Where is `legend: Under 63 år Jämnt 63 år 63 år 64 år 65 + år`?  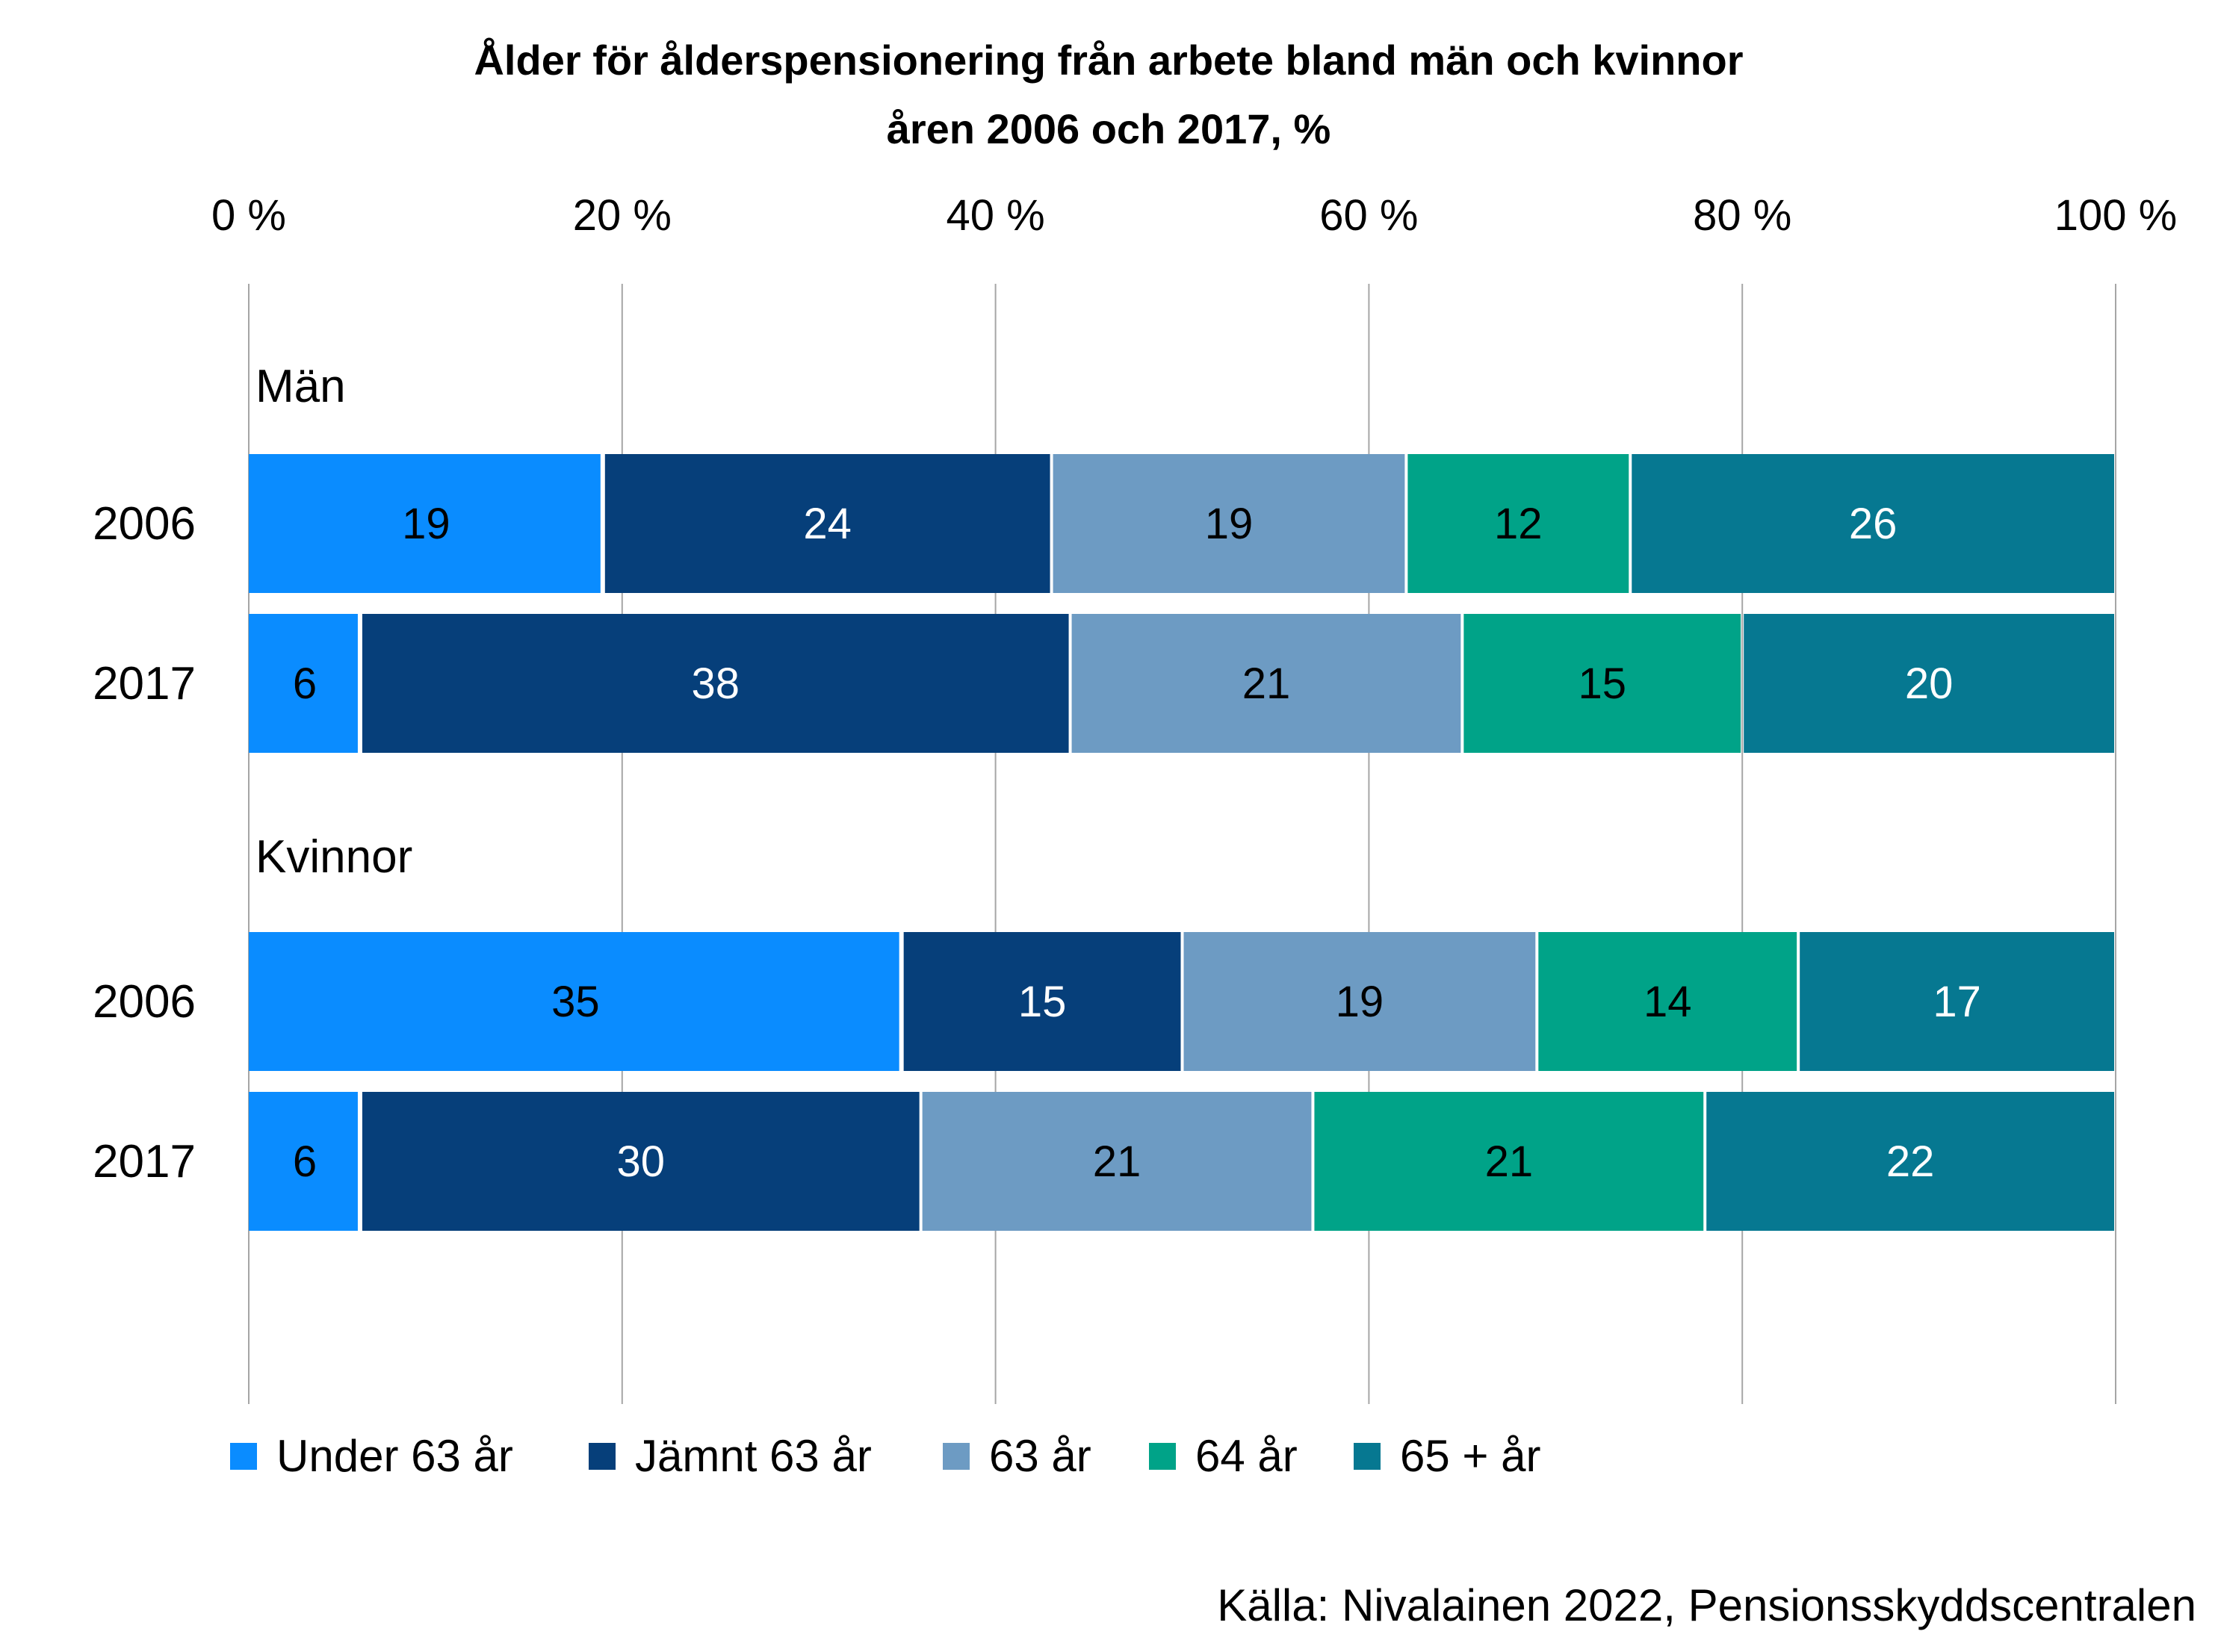 legend: Under 63 år Jämnt 63 år 63 år 64 år 65 + år is located at coordinates (885, 1456).